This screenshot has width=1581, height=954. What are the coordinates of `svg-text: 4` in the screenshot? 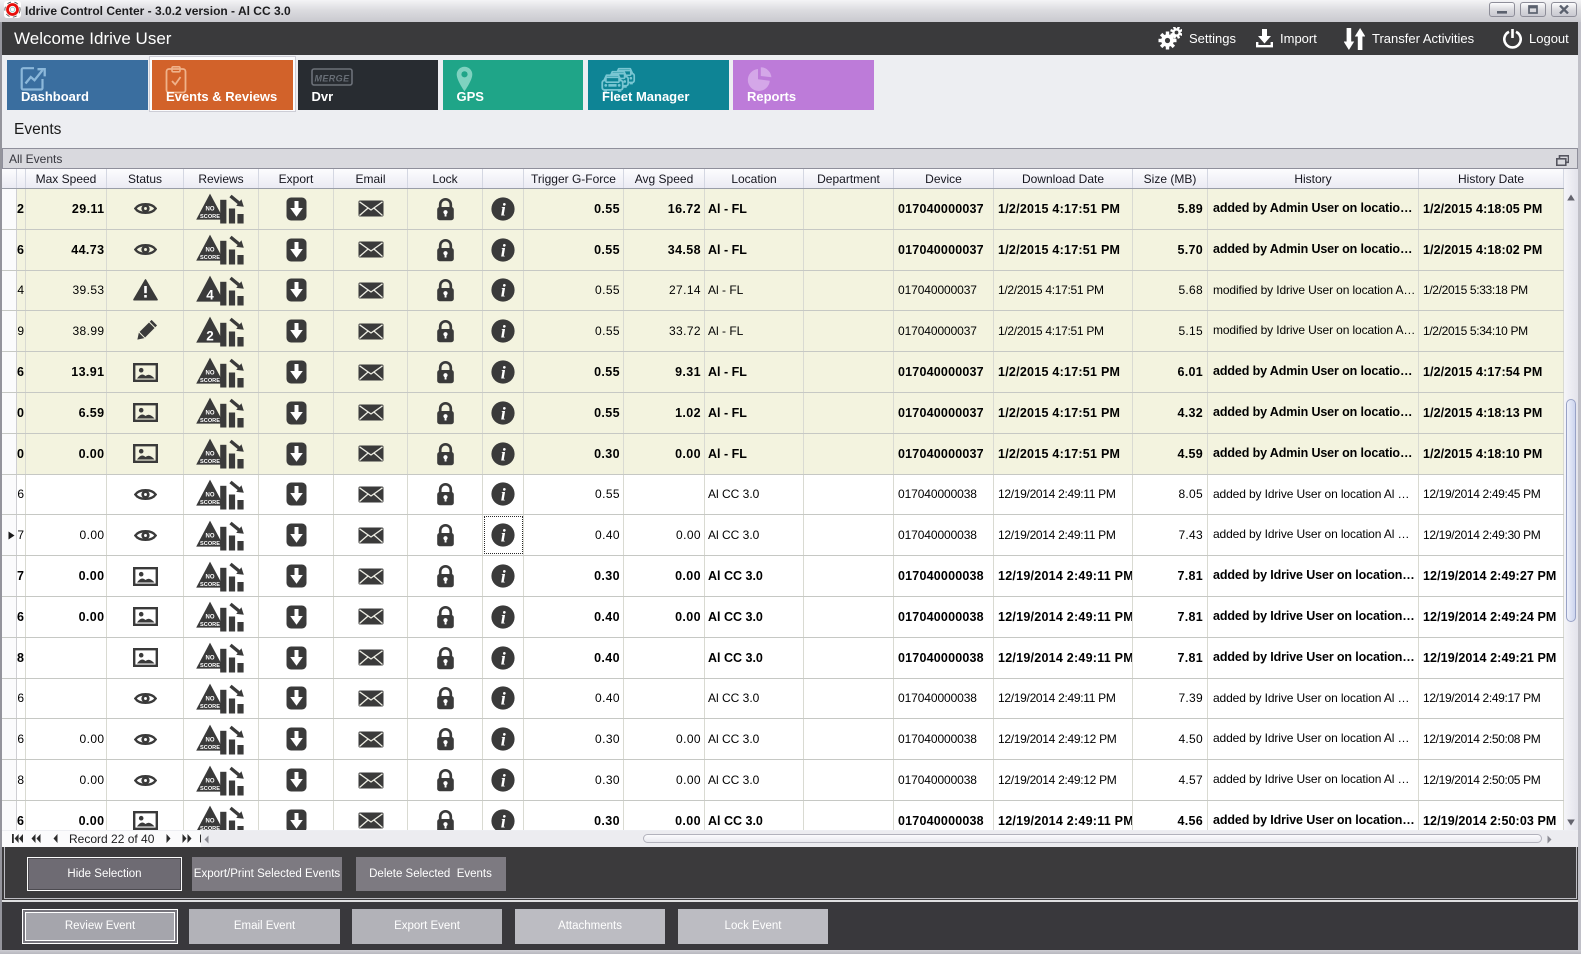 It's located at (210, 294).